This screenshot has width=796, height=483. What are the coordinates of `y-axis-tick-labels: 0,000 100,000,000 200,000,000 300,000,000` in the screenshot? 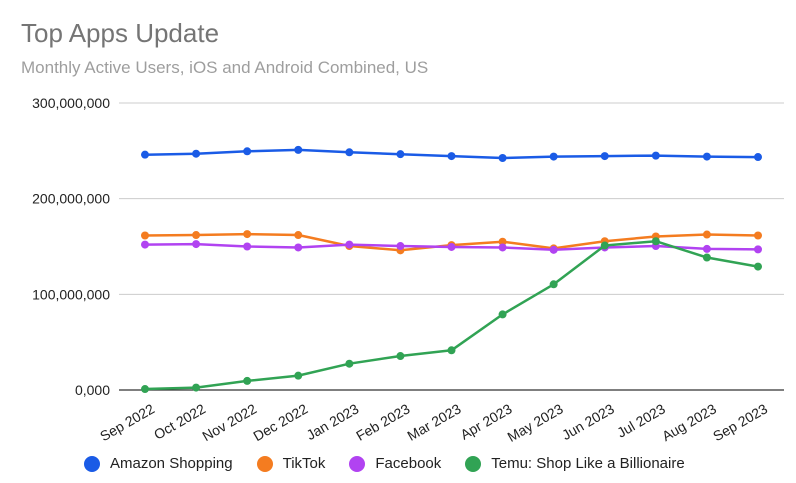 It's located at (71, 246).